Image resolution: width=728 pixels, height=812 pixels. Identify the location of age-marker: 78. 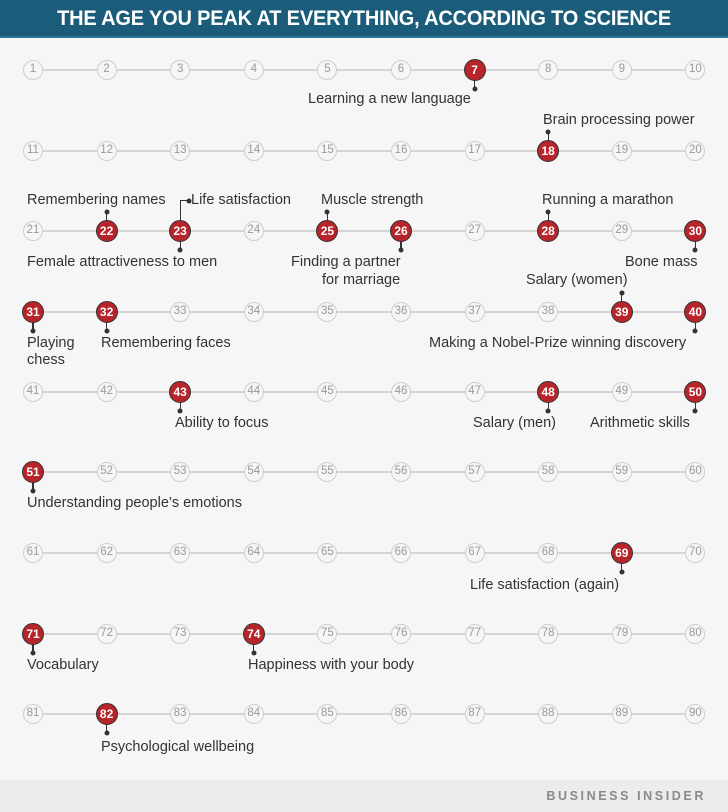
(548, 634).